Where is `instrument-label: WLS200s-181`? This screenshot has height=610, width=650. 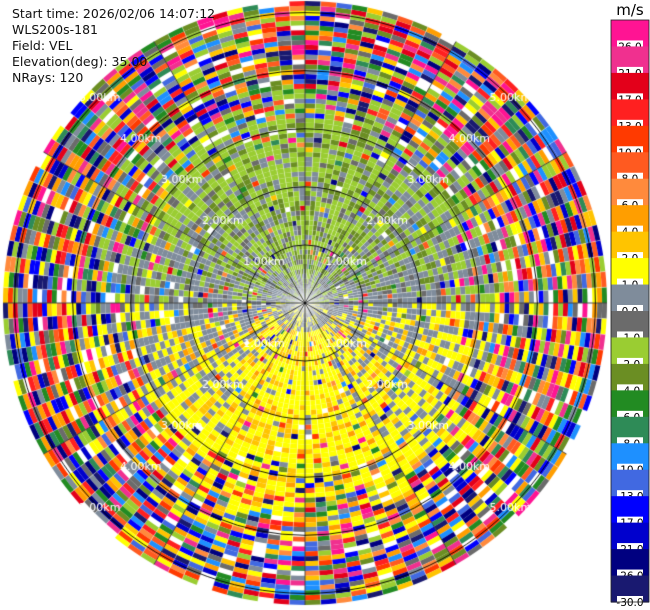
instrument-label: WLS200s-181 is located at coordinates (55, 29).